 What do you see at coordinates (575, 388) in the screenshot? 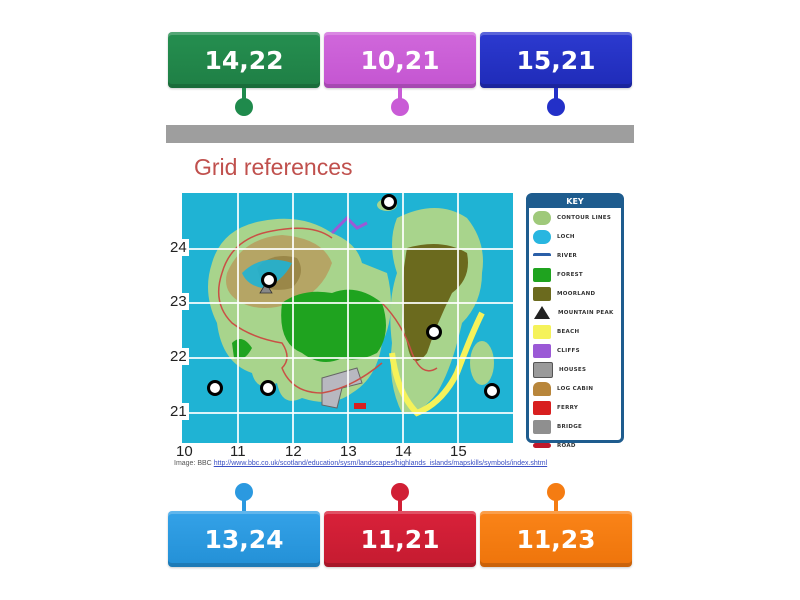
I see `key-item-log-cabin: LOG CABIN` at bounding box center [575, 388].